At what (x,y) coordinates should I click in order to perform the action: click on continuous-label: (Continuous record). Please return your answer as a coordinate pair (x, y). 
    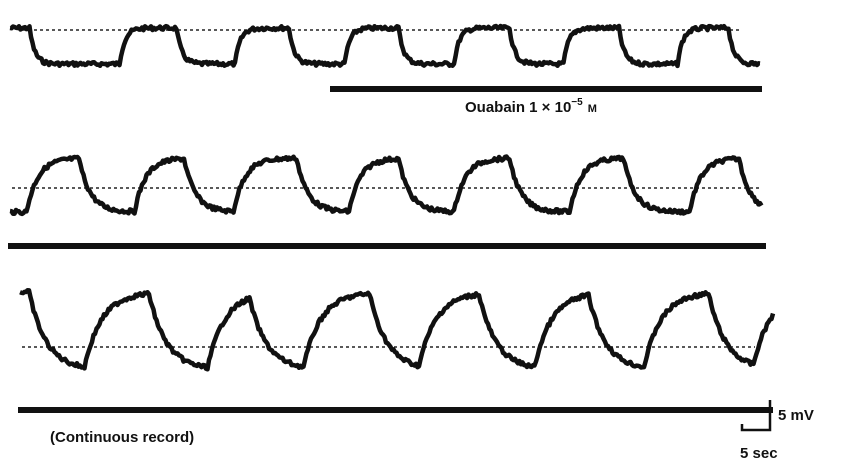
    Looking at the image, I should click on (122, 437).